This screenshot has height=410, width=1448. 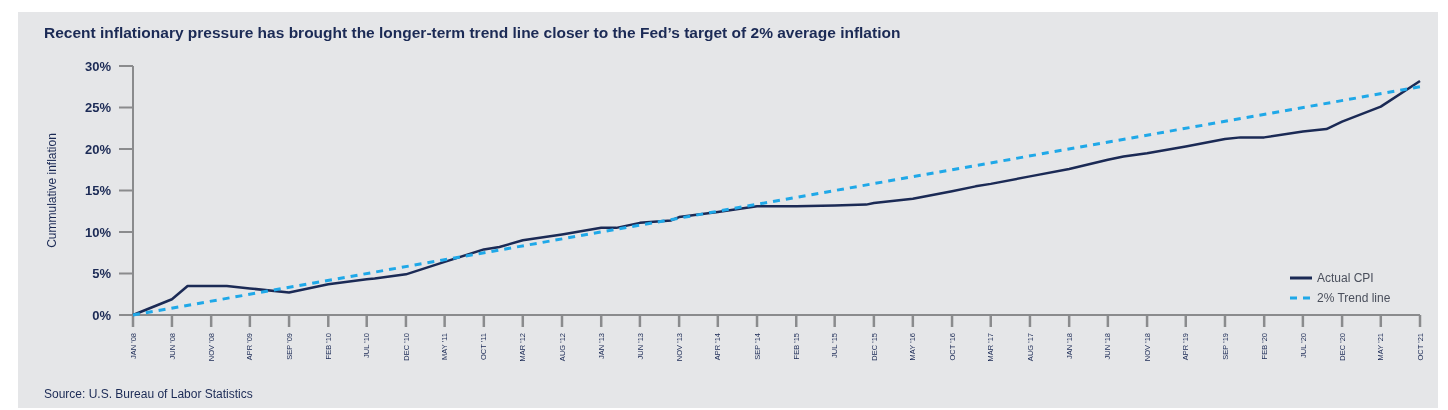 I want to click on y-tick-label: 20%, so click(x=98, y=149).